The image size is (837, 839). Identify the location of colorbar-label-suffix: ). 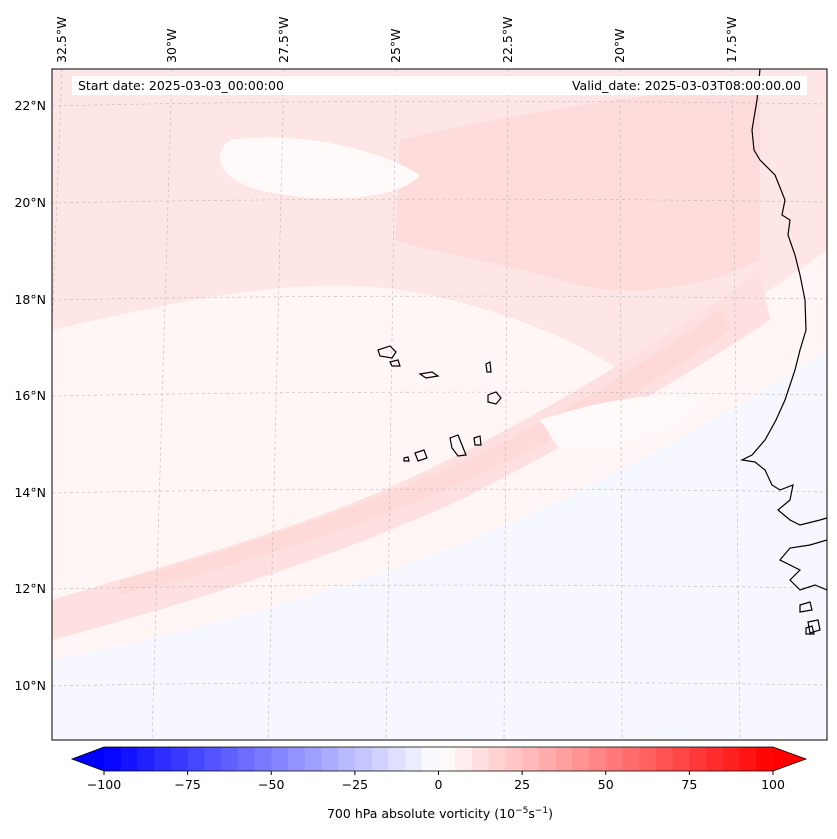
(550, 814).